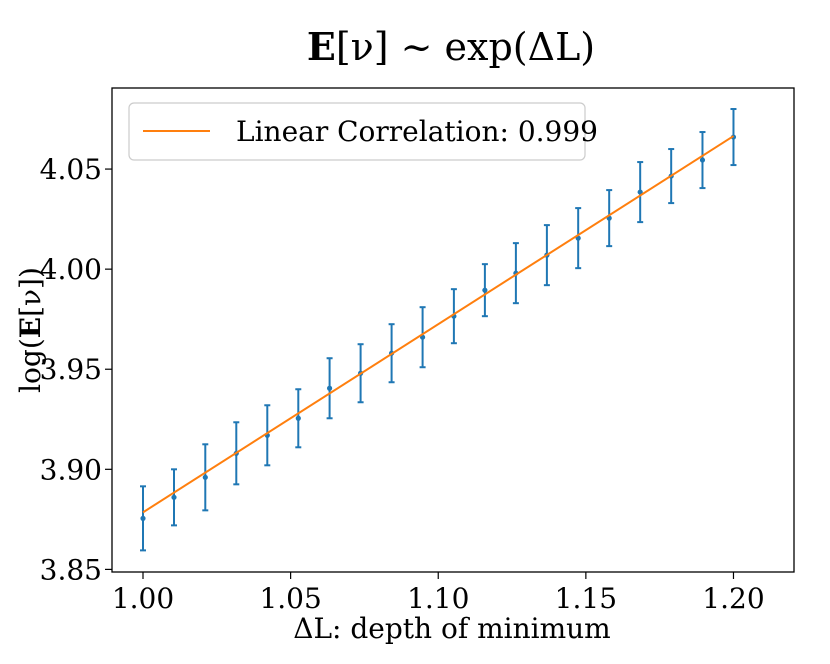  Describe the element at coordinates (586, 598) in the screenshot. I see `x-tick-label: 1.15` at that location.